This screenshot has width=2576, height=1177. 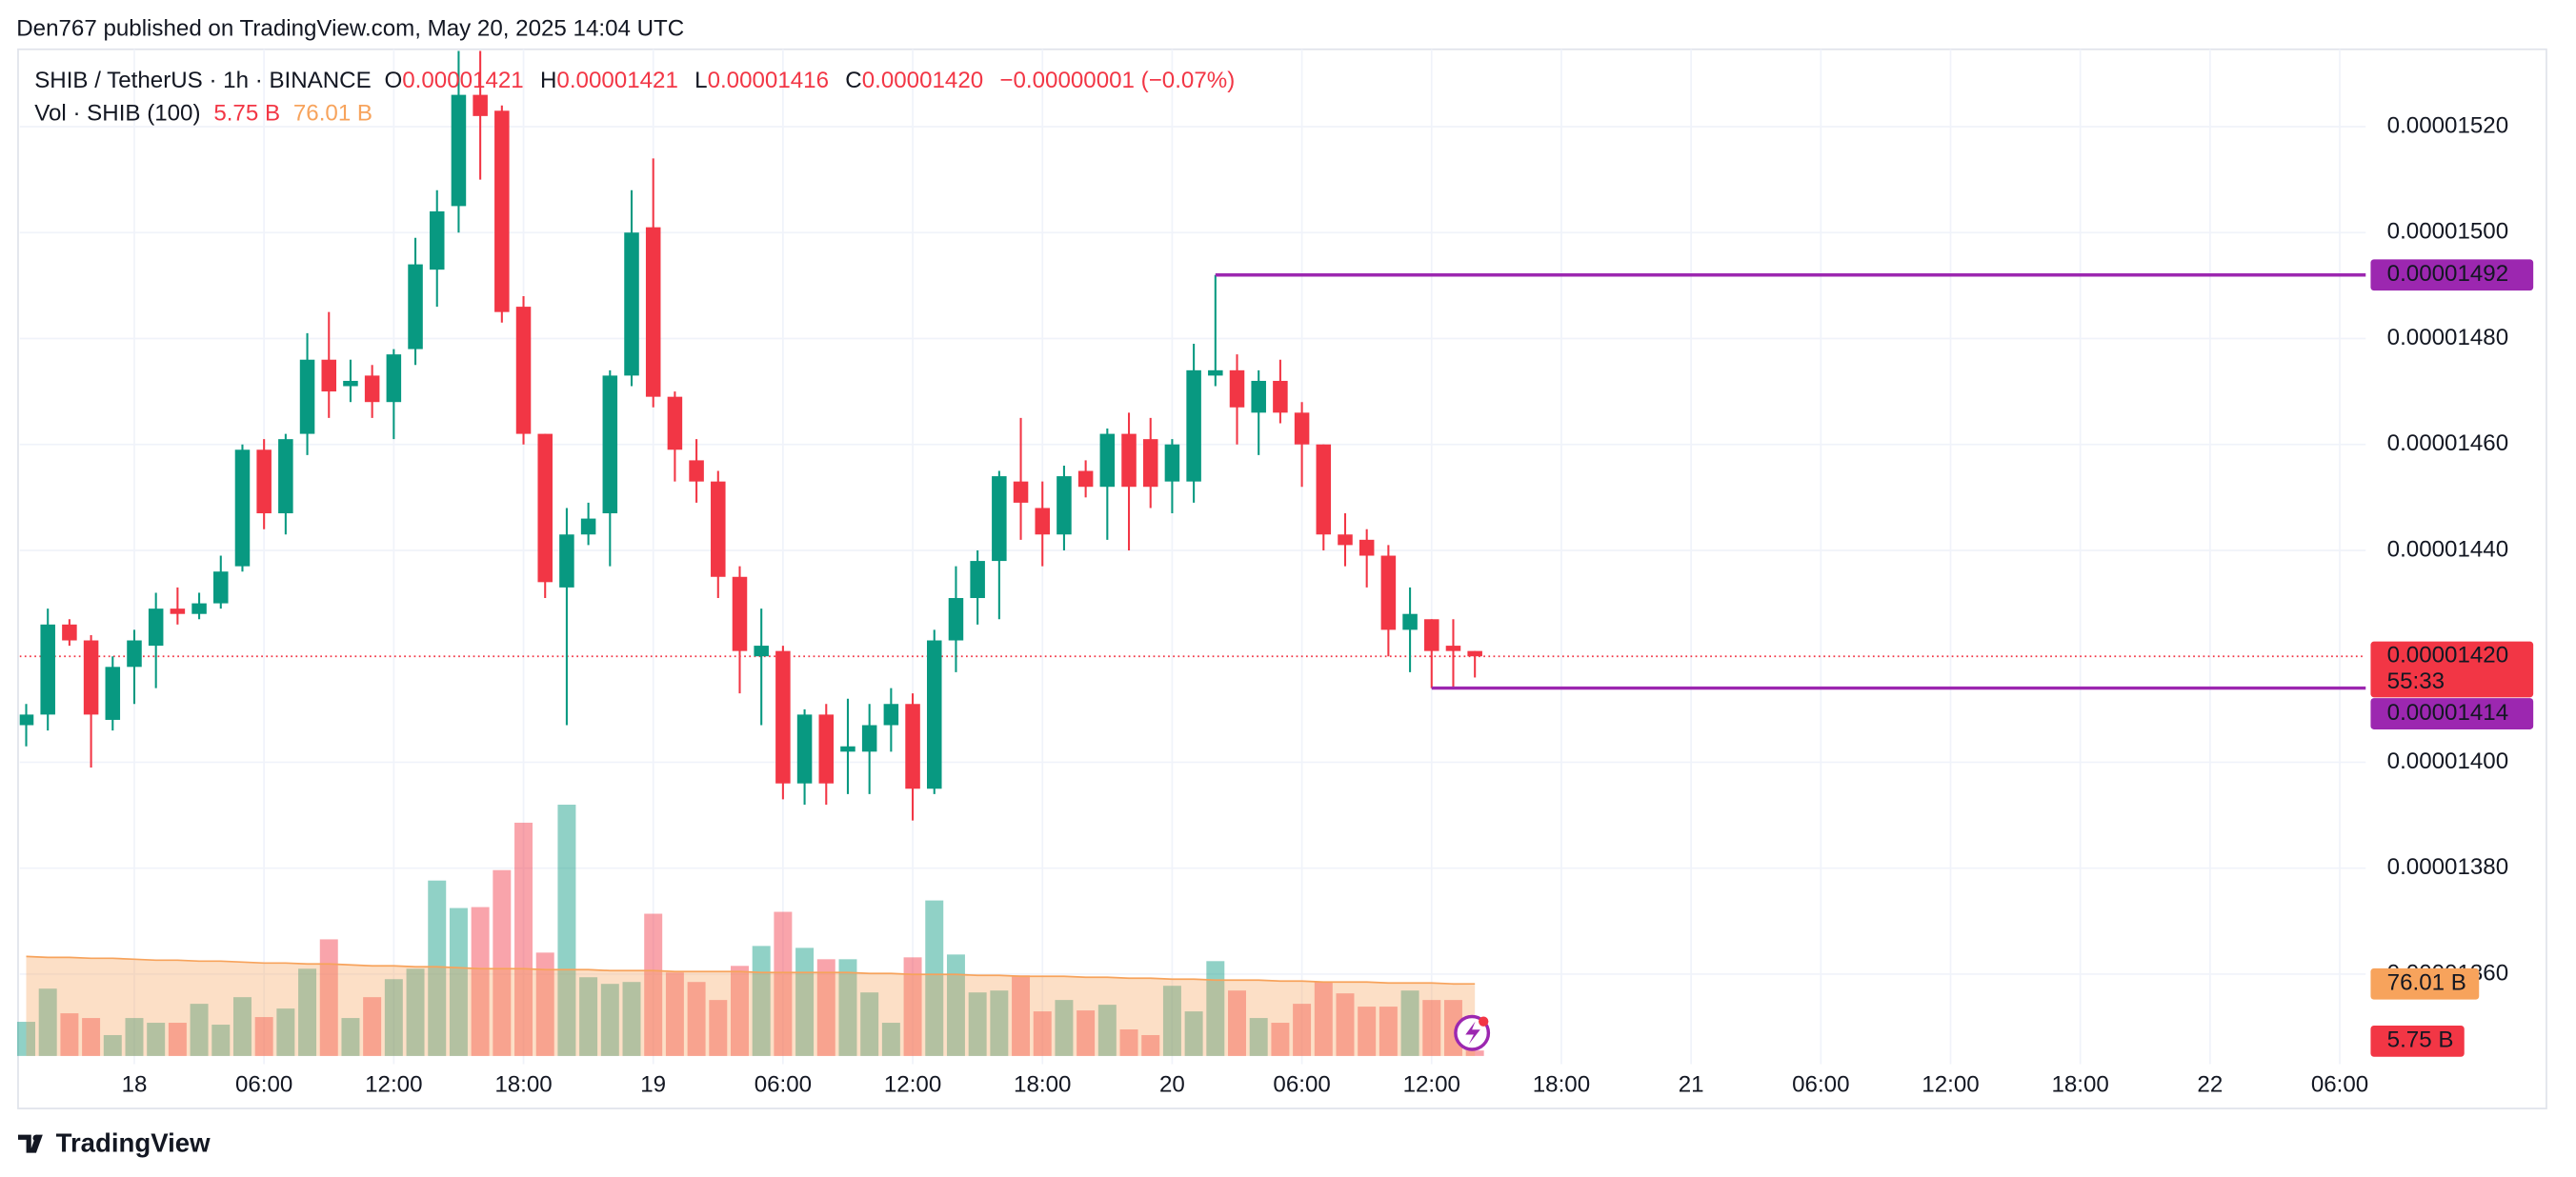 I want to click on volume-value: 5.75 B, so click(x=246, y=114).